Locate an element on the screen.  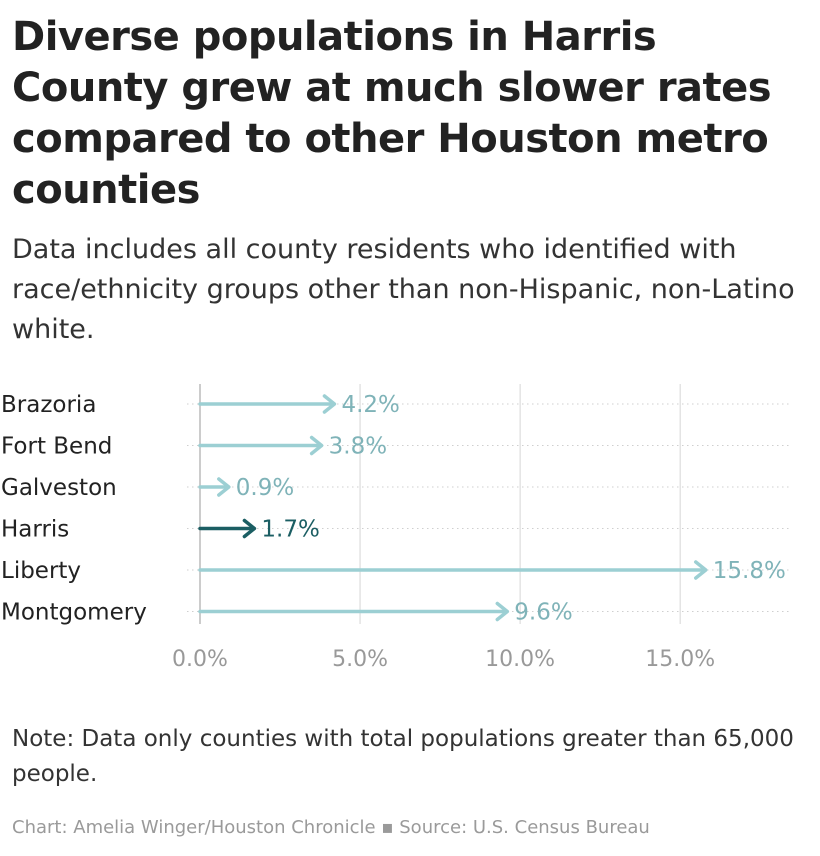
category-label: Brazoria is located at coordinates (48, 405).